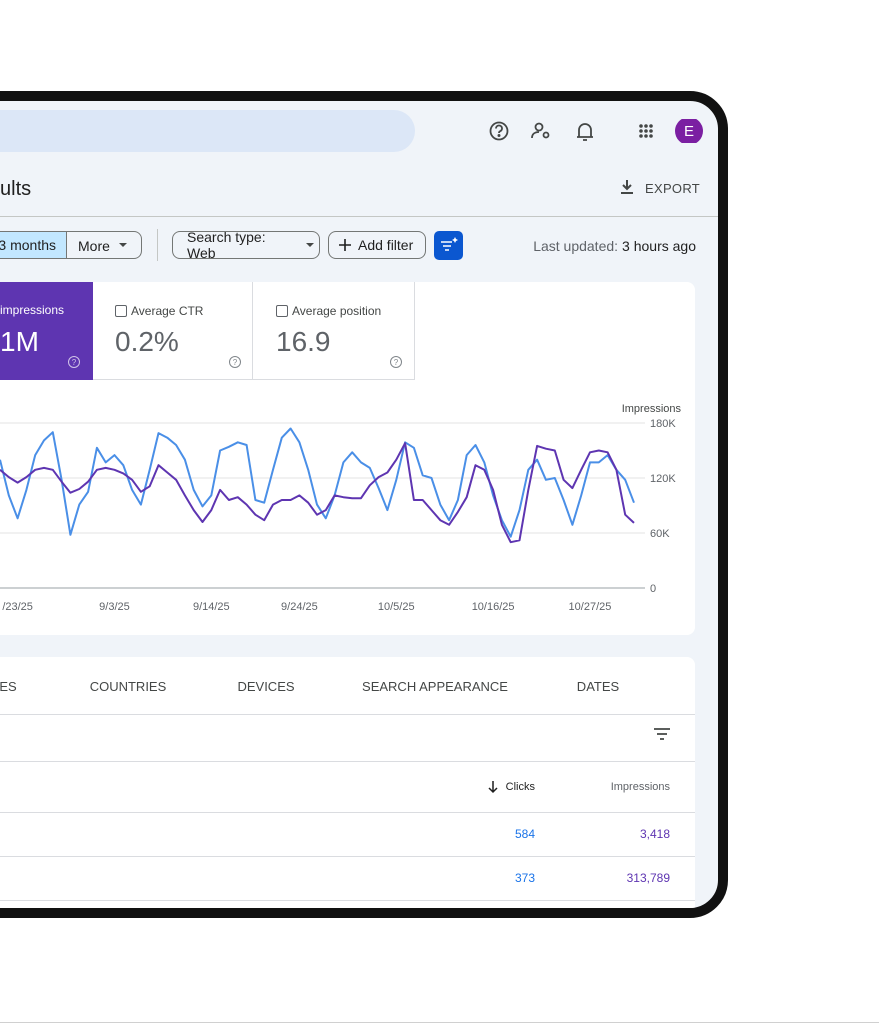 The image size is (879, 1024). Describe the element at coordinates (303, 341) in the screenshot. I see `metric-value: 16.9` at that location.